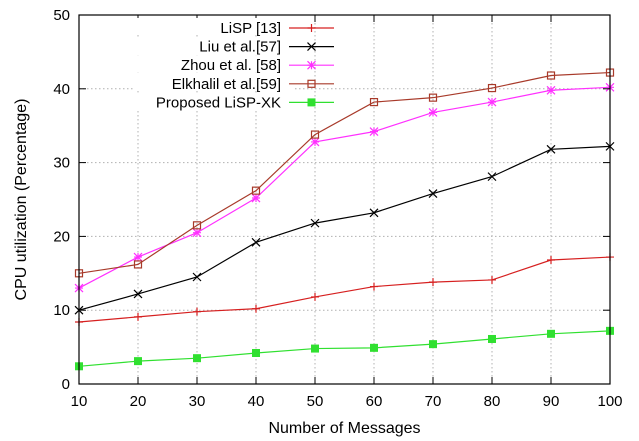 The width and height of the screenshot is (639, 441). I want to click on legend-entry: Zhou et al. [58], so click(234, 64).